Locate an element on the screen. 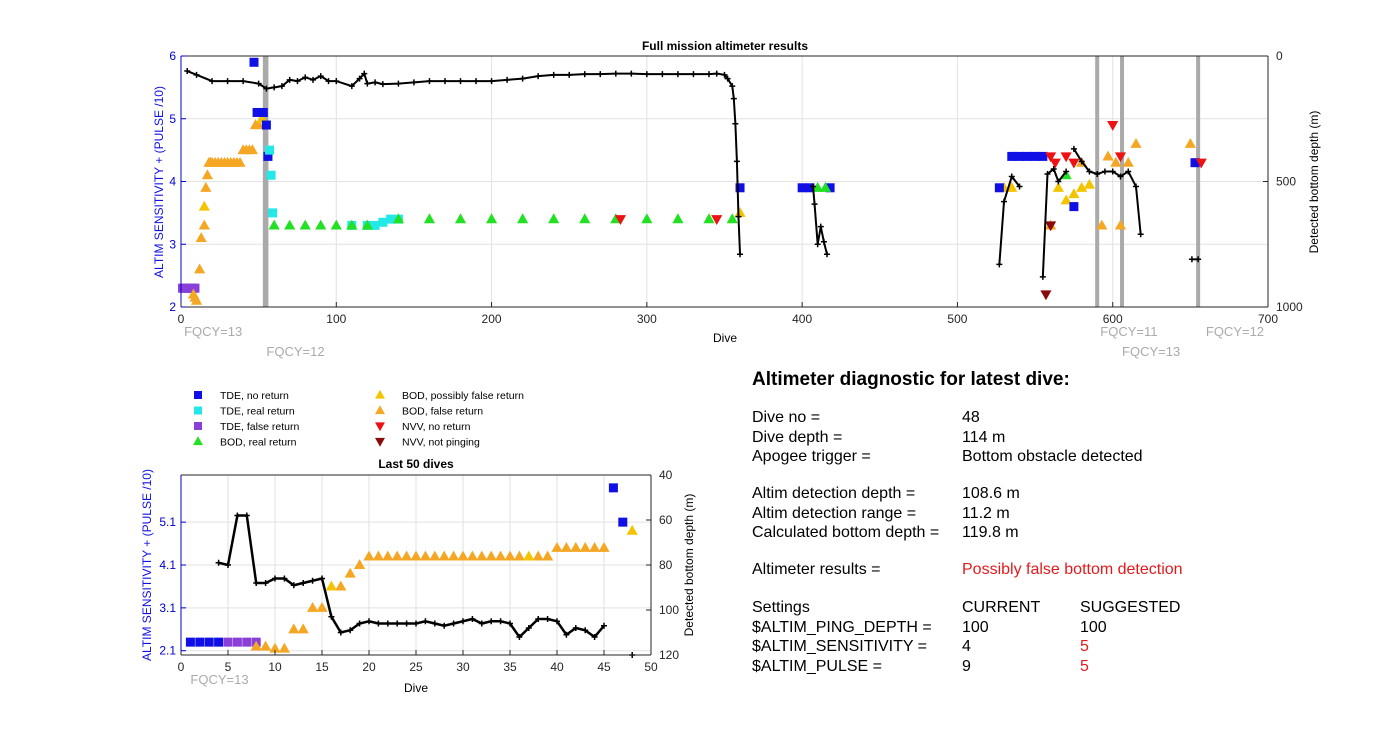  setting-suggested: 5 is located at coordinates (1084, 666).